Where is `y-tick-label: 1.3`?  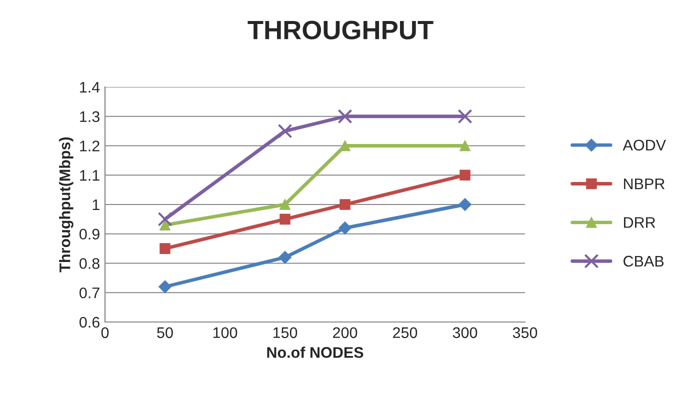
y-tick-label: 1.3 is located at coordinates (90, 116).